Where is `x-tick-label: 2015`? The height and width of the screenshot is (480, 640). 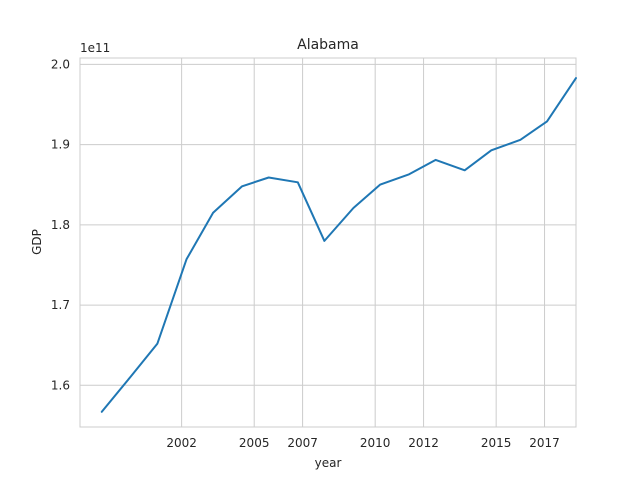
x-tick-label: 2015 is located at coordinates (496, 443).